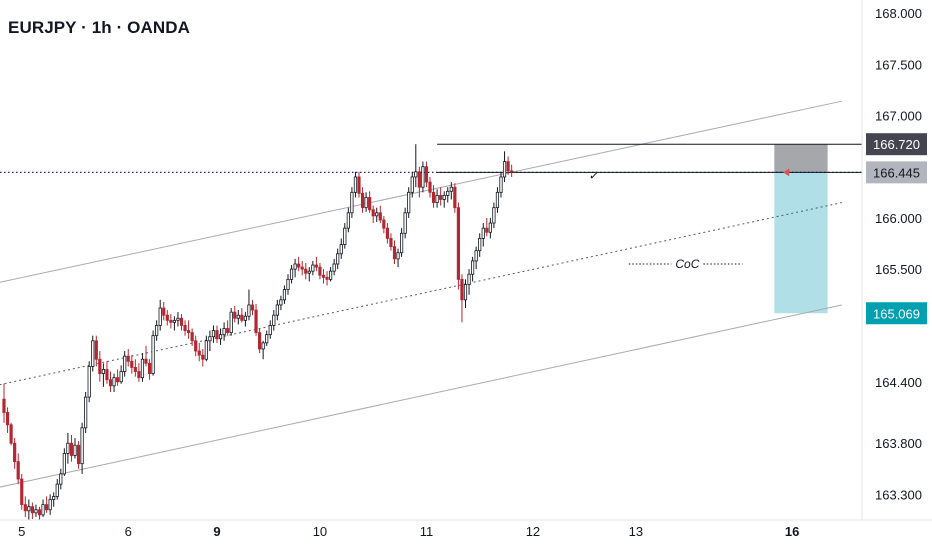  What do you see at coordinates (898, 13) in the screenshot?
I see `price-tick-label: 168.000` at bounding box center [898, 13].